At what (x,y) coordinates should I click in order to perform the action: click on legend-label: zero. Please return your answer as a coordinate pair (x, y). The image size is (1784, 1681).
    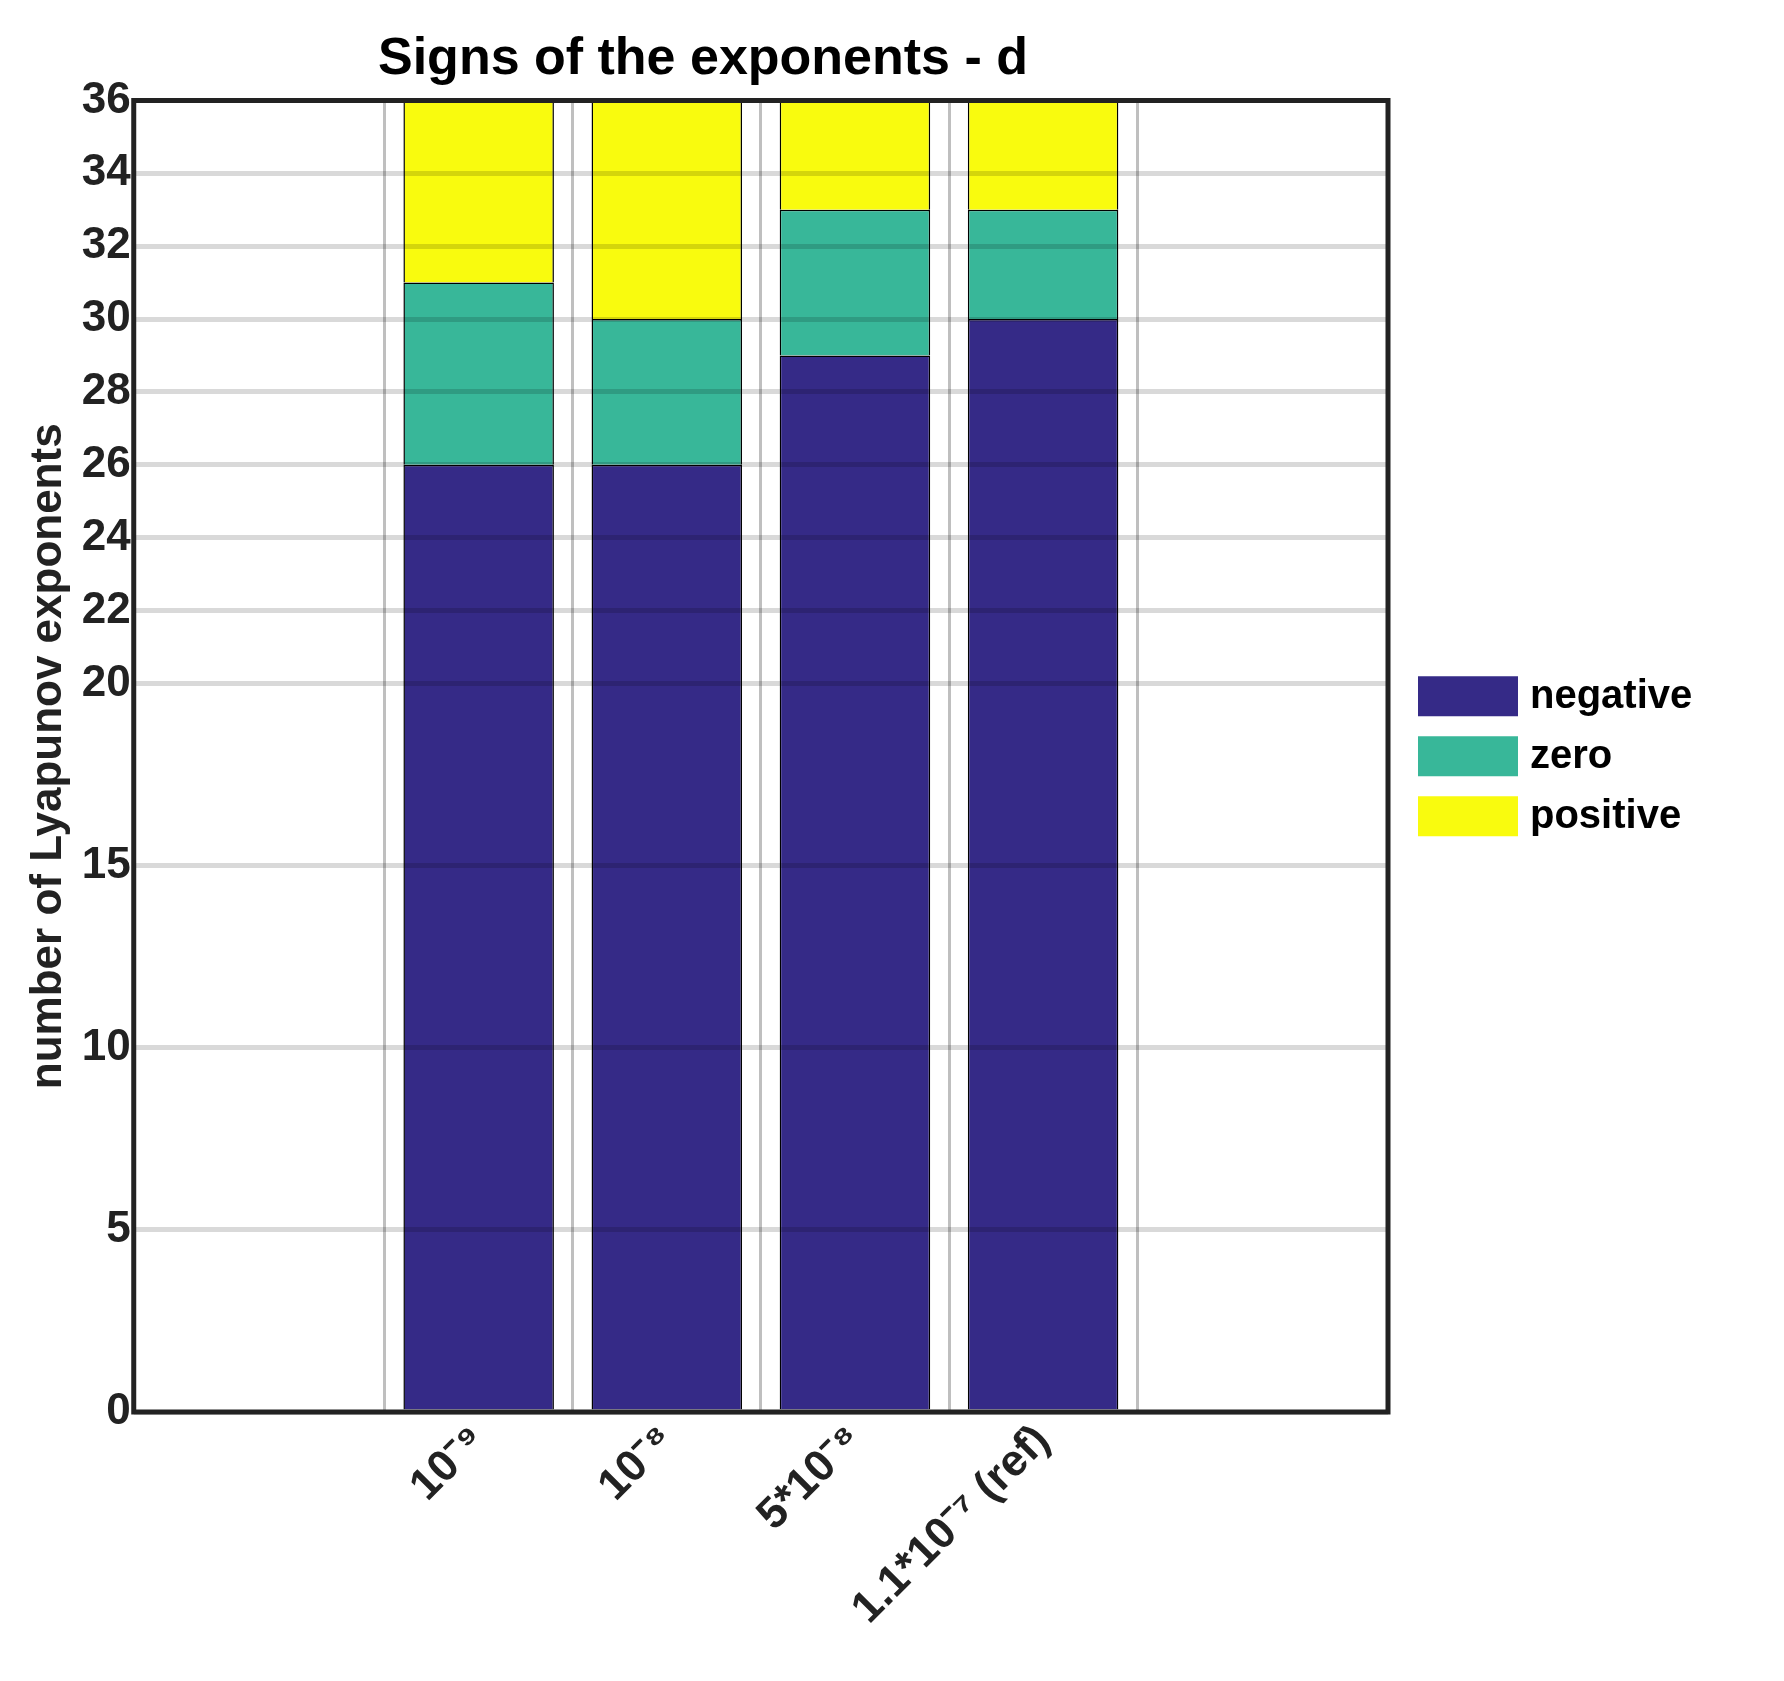
    Looking at the image, I should click on (1571, 754).